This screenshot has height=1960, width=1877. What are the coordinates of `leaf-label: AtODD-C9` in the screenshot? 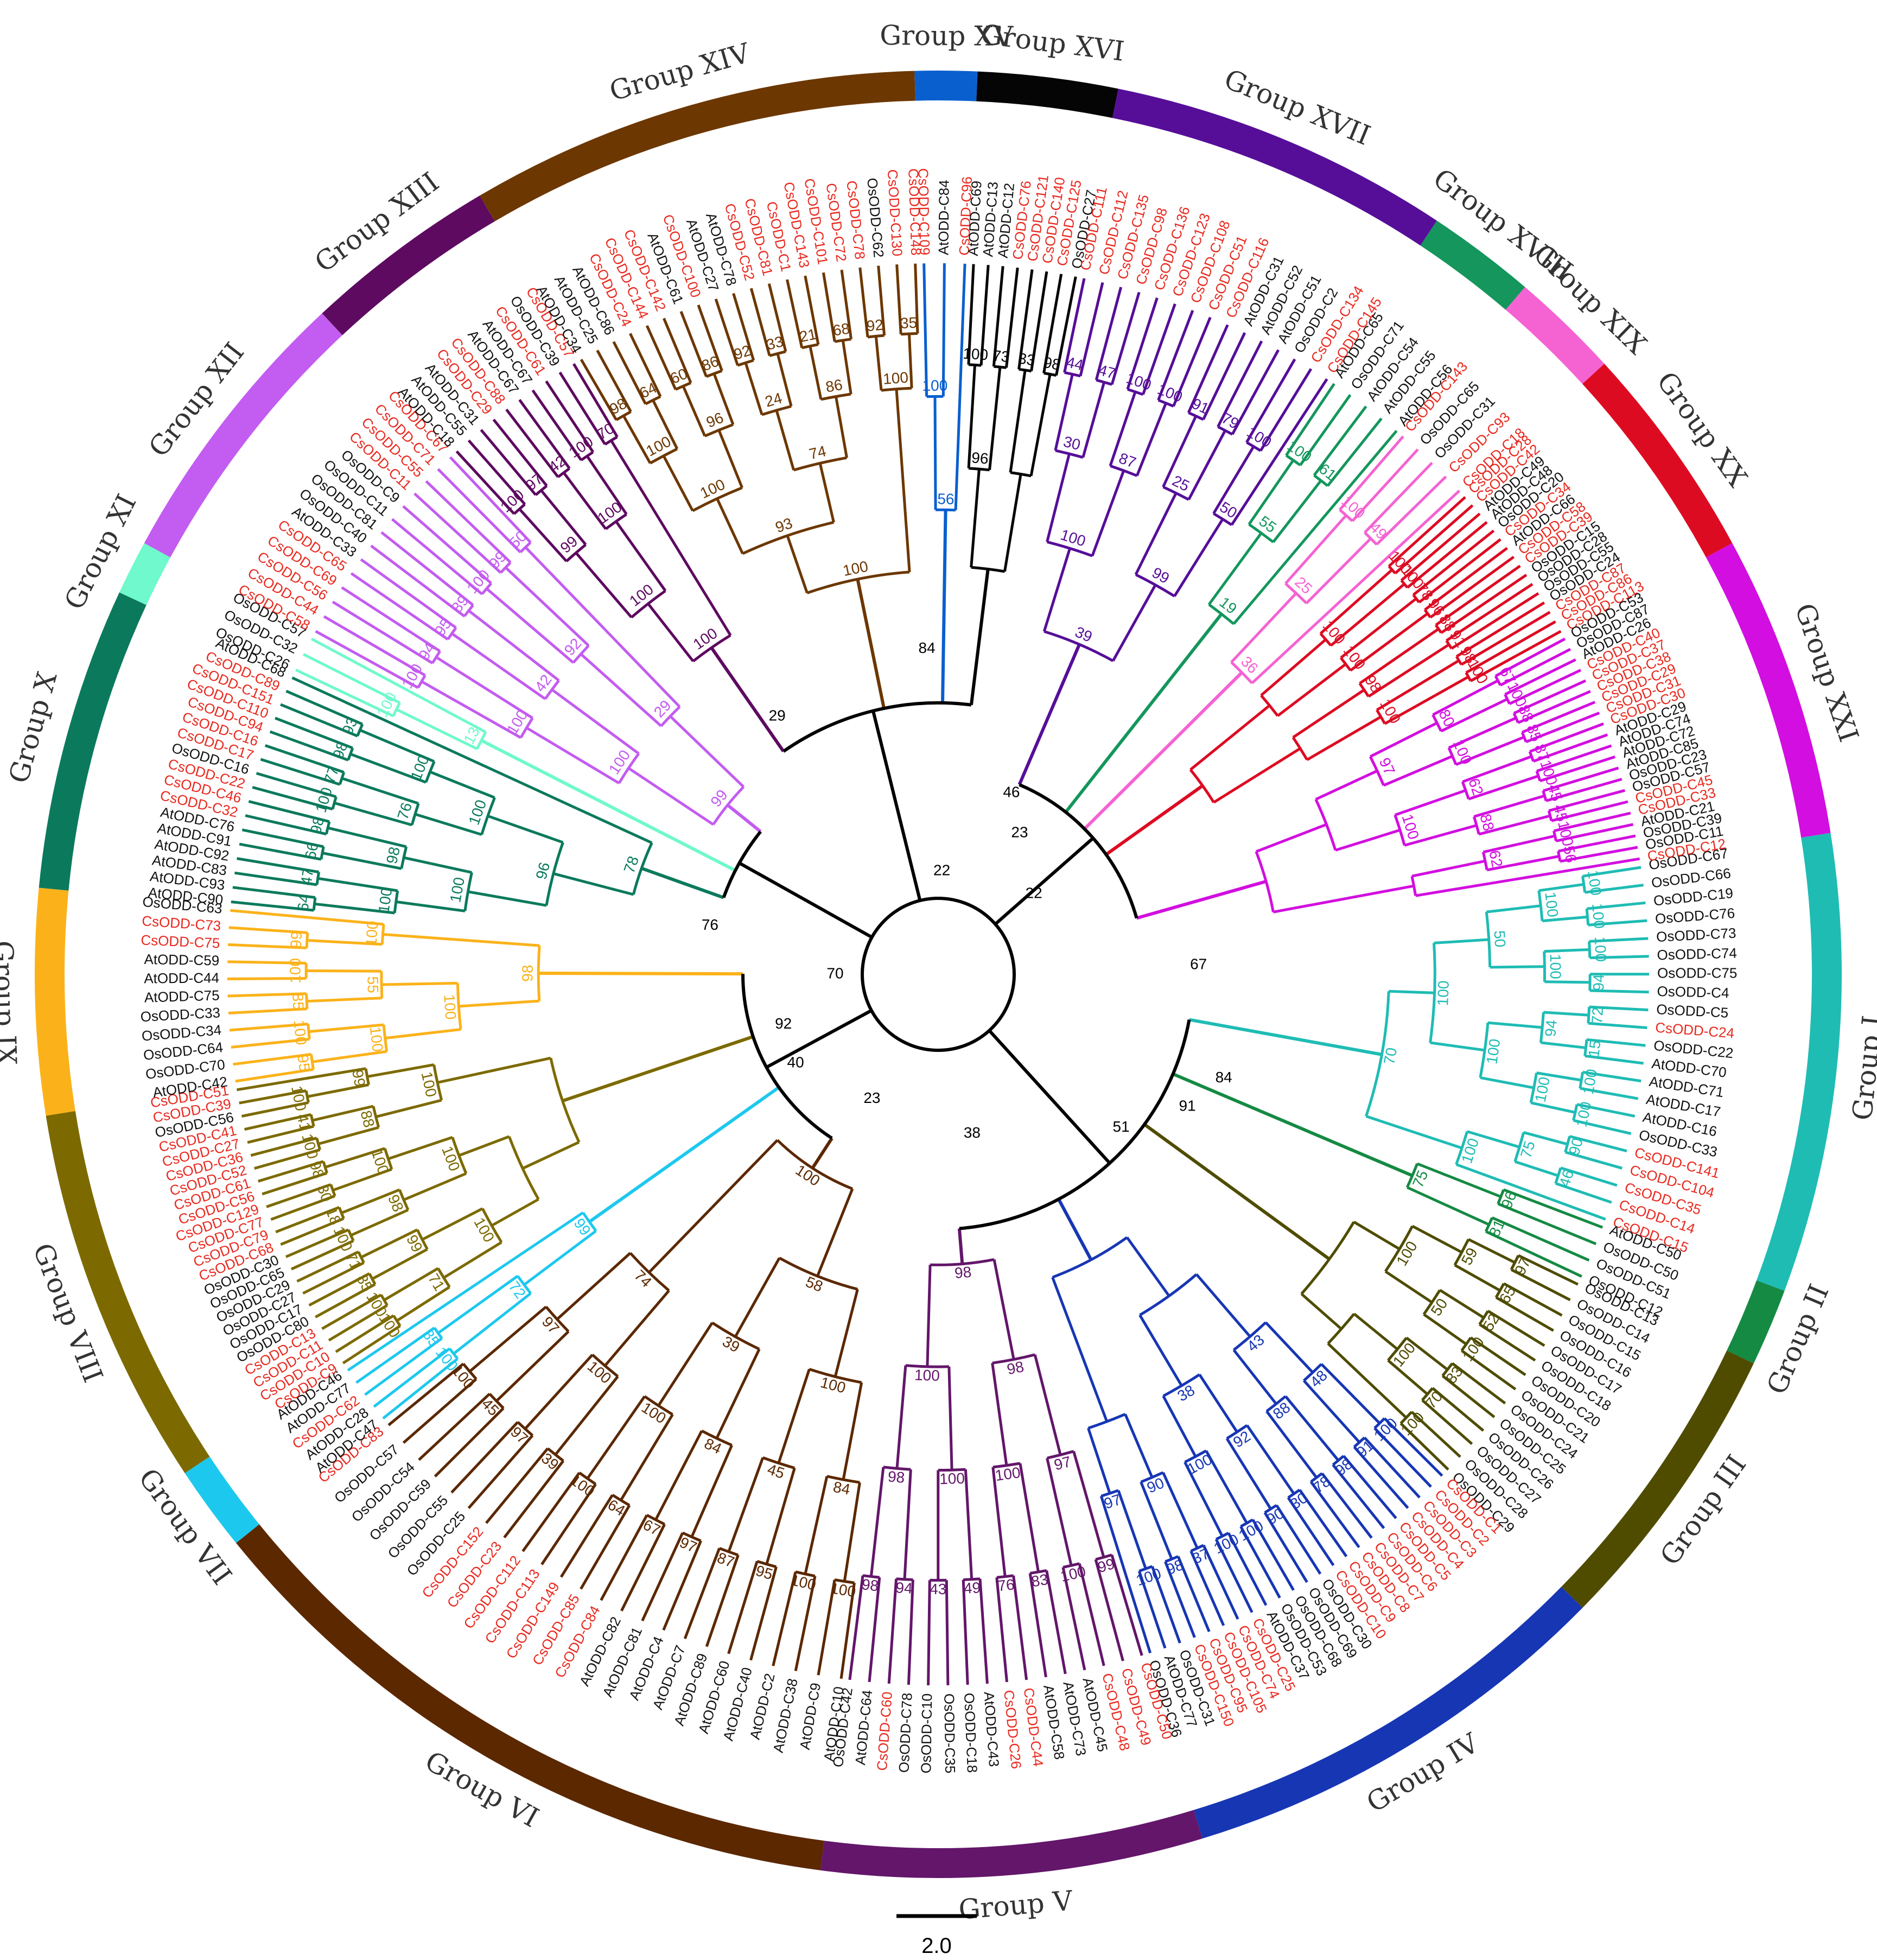 It's located at (811, 1717).